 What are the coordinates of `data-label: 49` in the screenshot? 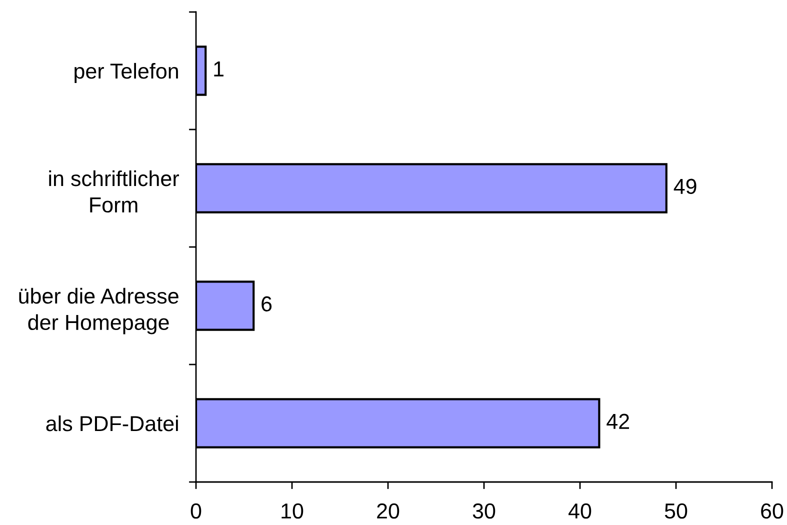 It's located at (685, 186).